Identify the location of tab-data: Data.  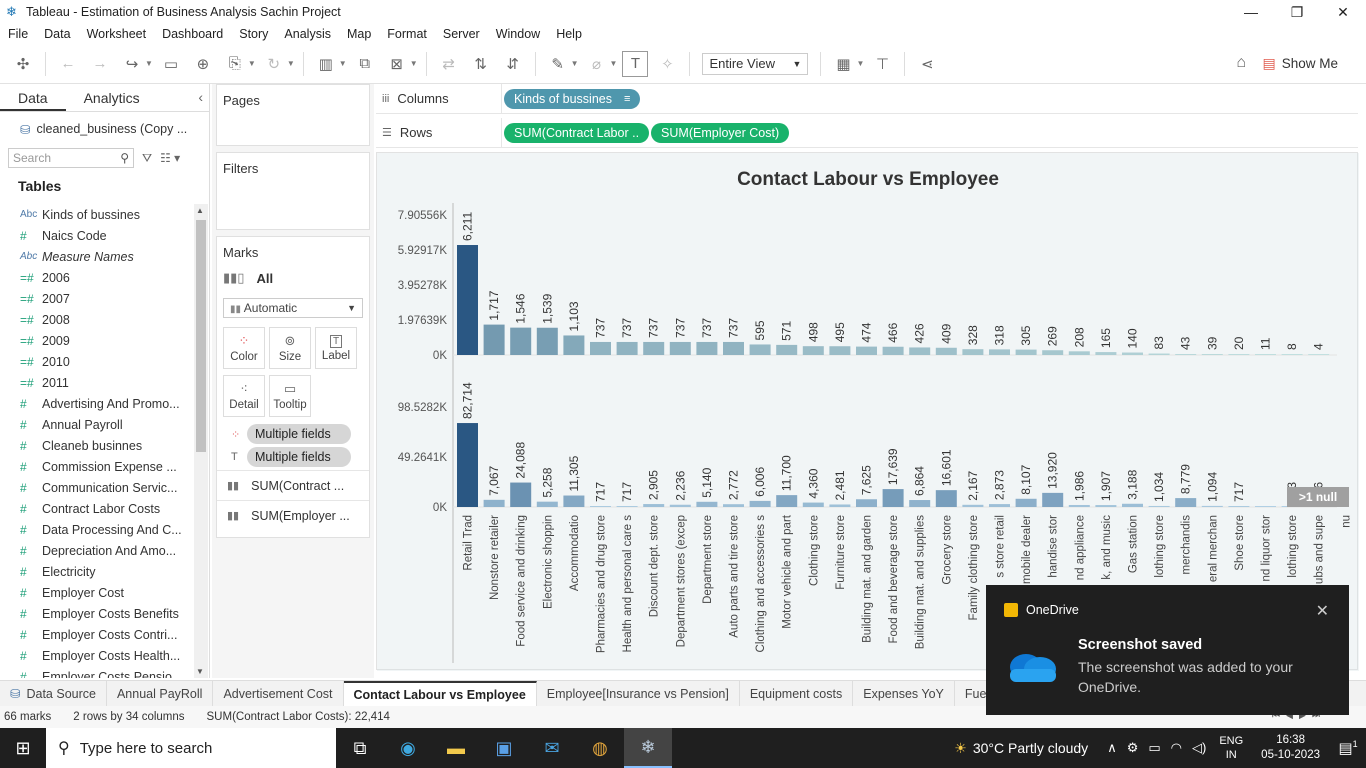
(33, 97).